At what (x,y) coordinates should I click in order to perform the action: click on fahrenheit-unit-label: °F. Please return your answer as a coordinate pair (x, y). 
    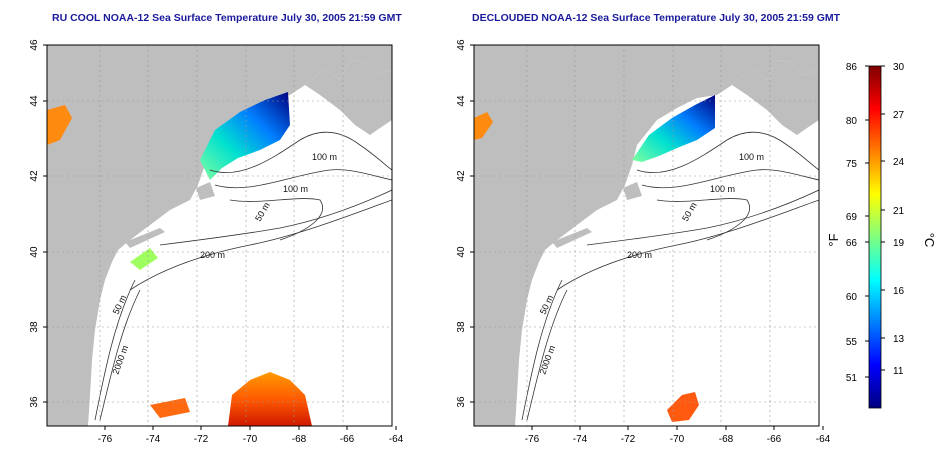
    Looking at the image, I should click on (833, 239).